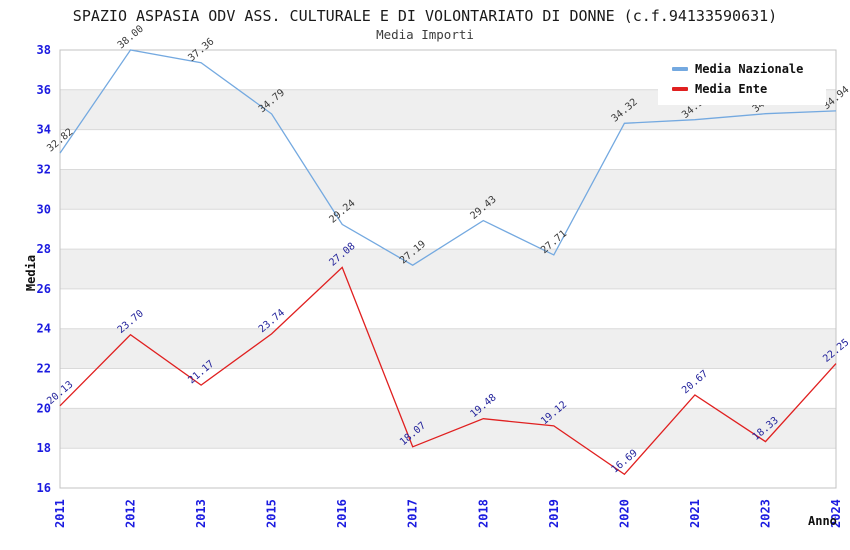 The height and width of the screenshot is (550, 850). I want to click on y-tick-label: 32, so click(44, 169).